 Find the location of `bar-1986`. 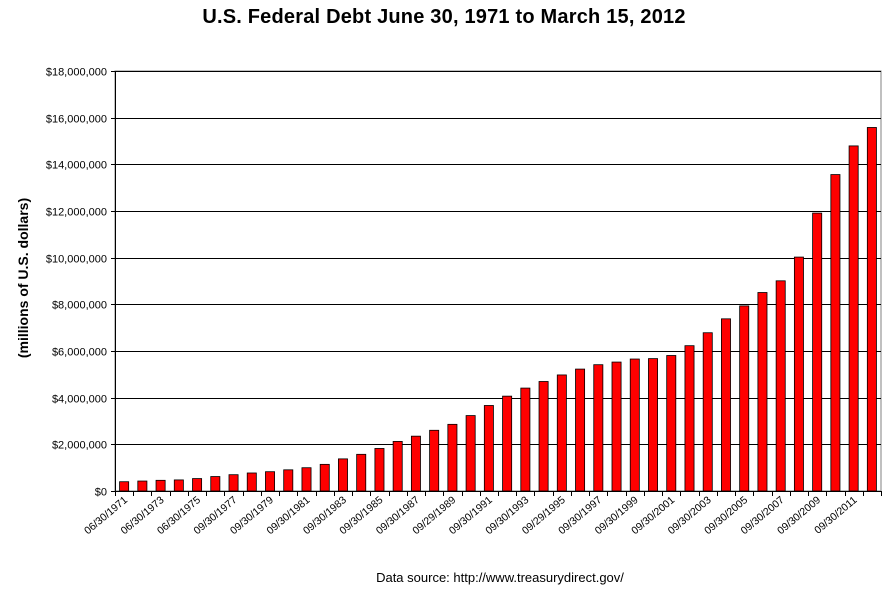

bar-1986 is located at coordinates (397, 466).